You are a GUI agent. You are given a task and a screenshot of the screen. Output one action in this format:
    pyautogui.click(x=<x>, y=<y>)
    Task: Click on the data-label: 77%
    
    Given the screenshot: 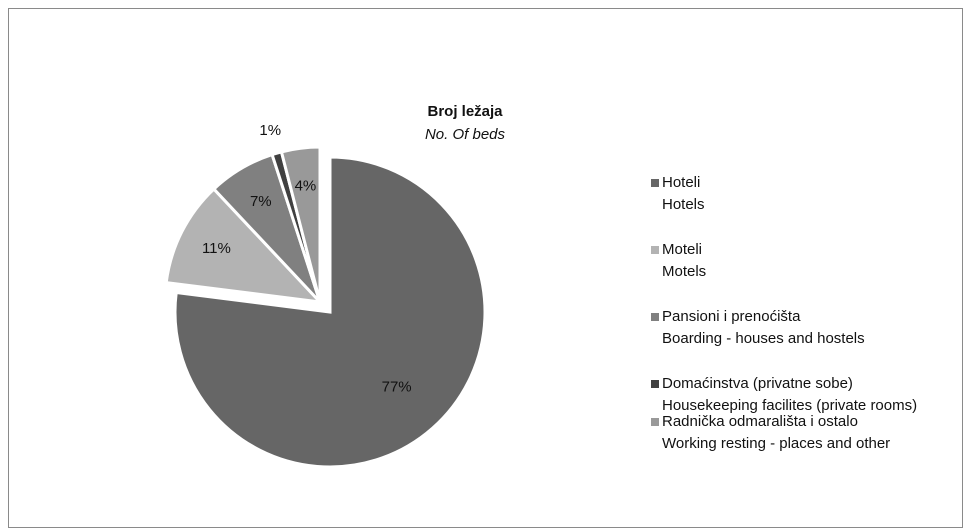 What is the action you would take?
    pyautogui.click(x=397, y=387)
    